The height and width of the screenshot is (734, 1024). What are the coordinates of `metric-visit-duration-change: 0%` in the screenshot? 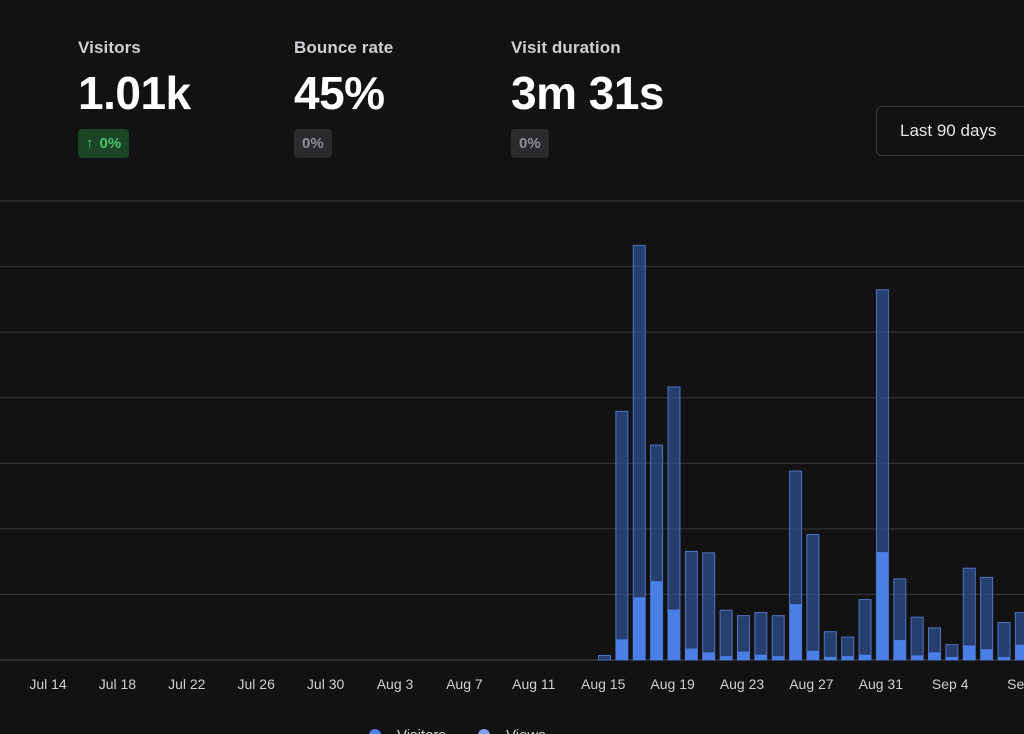 It's located at (530, 143).